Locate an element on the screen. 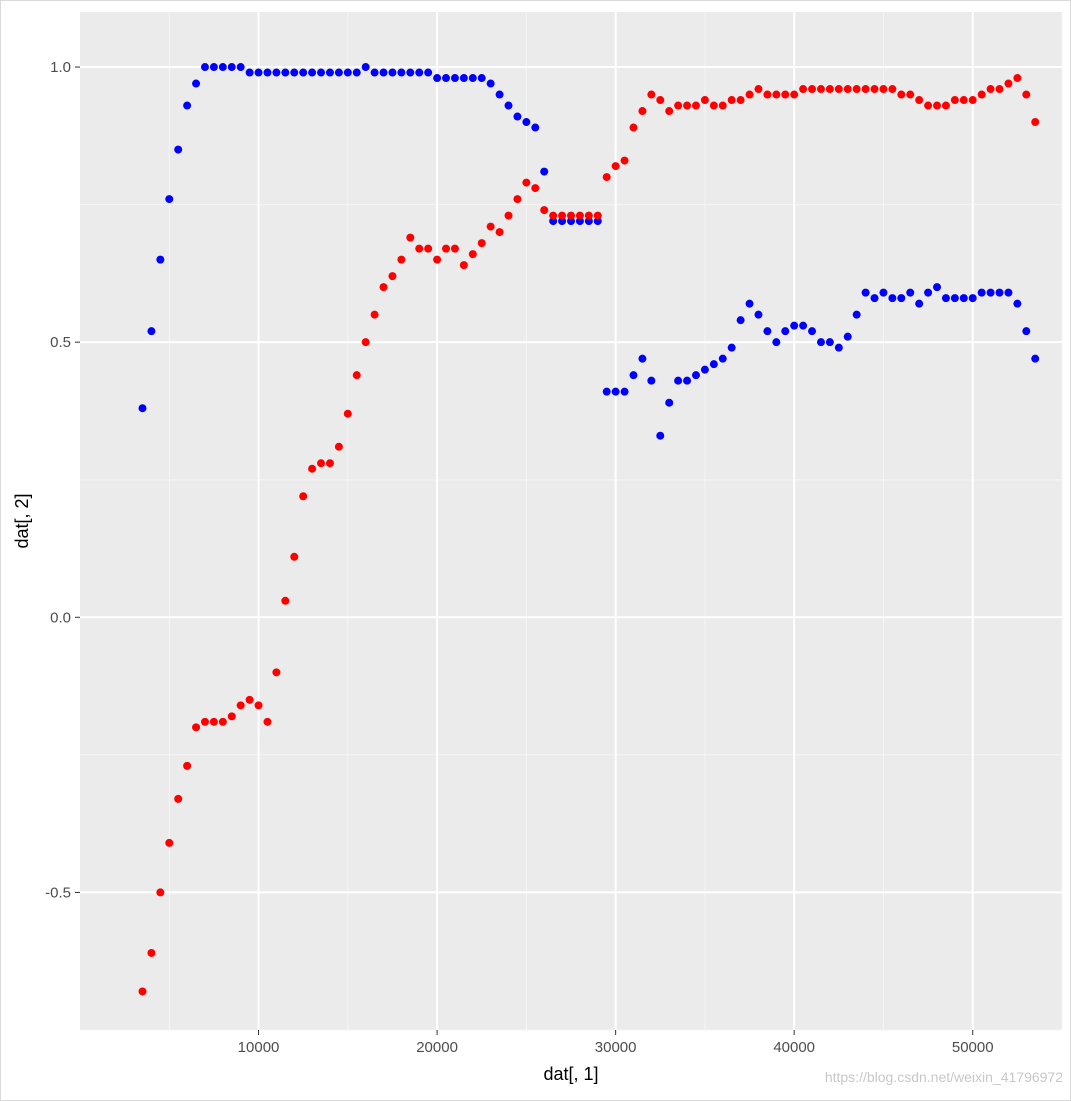  x-tick-label: 50000 is located at coordinates (973, 1047).